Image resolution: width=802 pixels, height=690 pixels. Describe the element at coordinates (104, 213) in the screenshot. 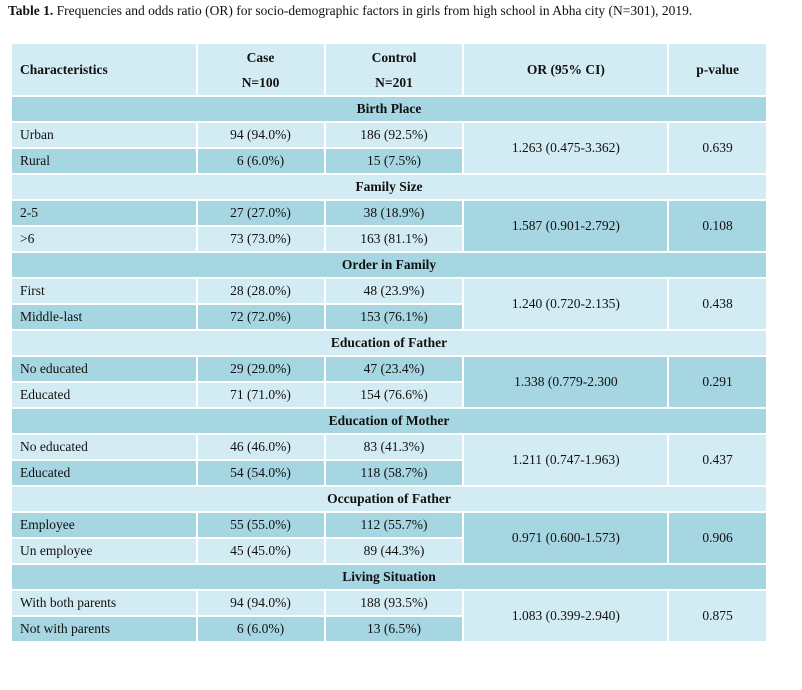

I see `label-cell: 2-5` at that location.